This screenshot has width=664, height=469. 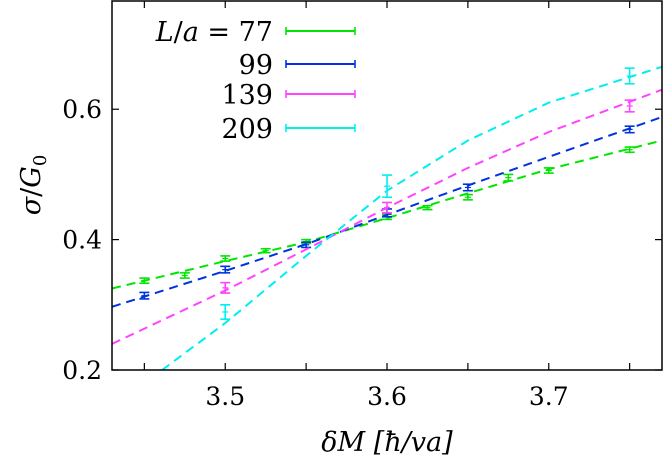 What do you see at coordinates (214, 32) in the screenshot?
I see `legend-label: L/a = 77` at bounding box center [214, 32].